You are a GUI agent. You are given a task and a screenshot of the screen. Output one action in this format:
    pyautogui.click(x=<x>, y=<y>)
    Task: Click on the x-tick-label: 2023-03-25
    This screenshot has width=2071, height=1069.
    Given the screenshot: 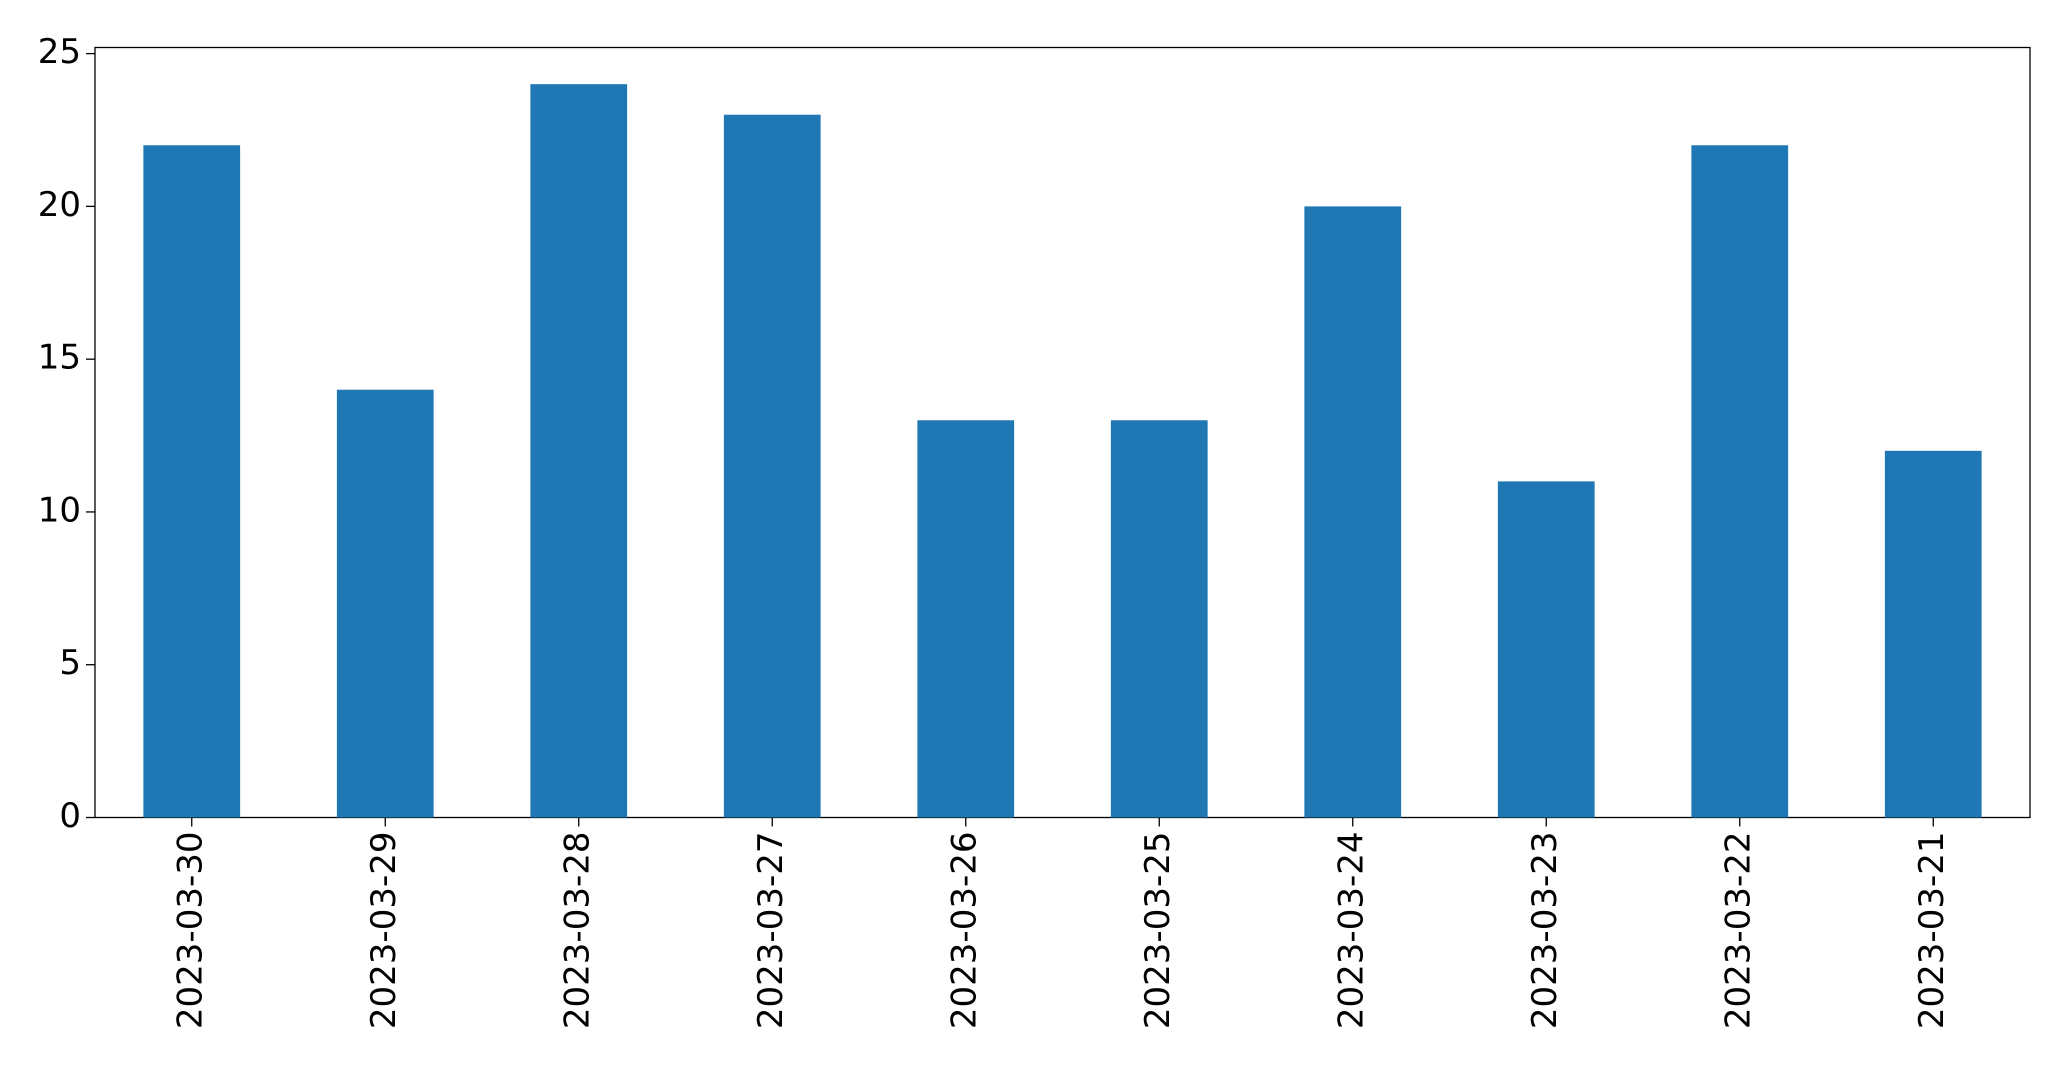 What is the action you would take?
    pyautogui.click(x=1158, y=931)
    